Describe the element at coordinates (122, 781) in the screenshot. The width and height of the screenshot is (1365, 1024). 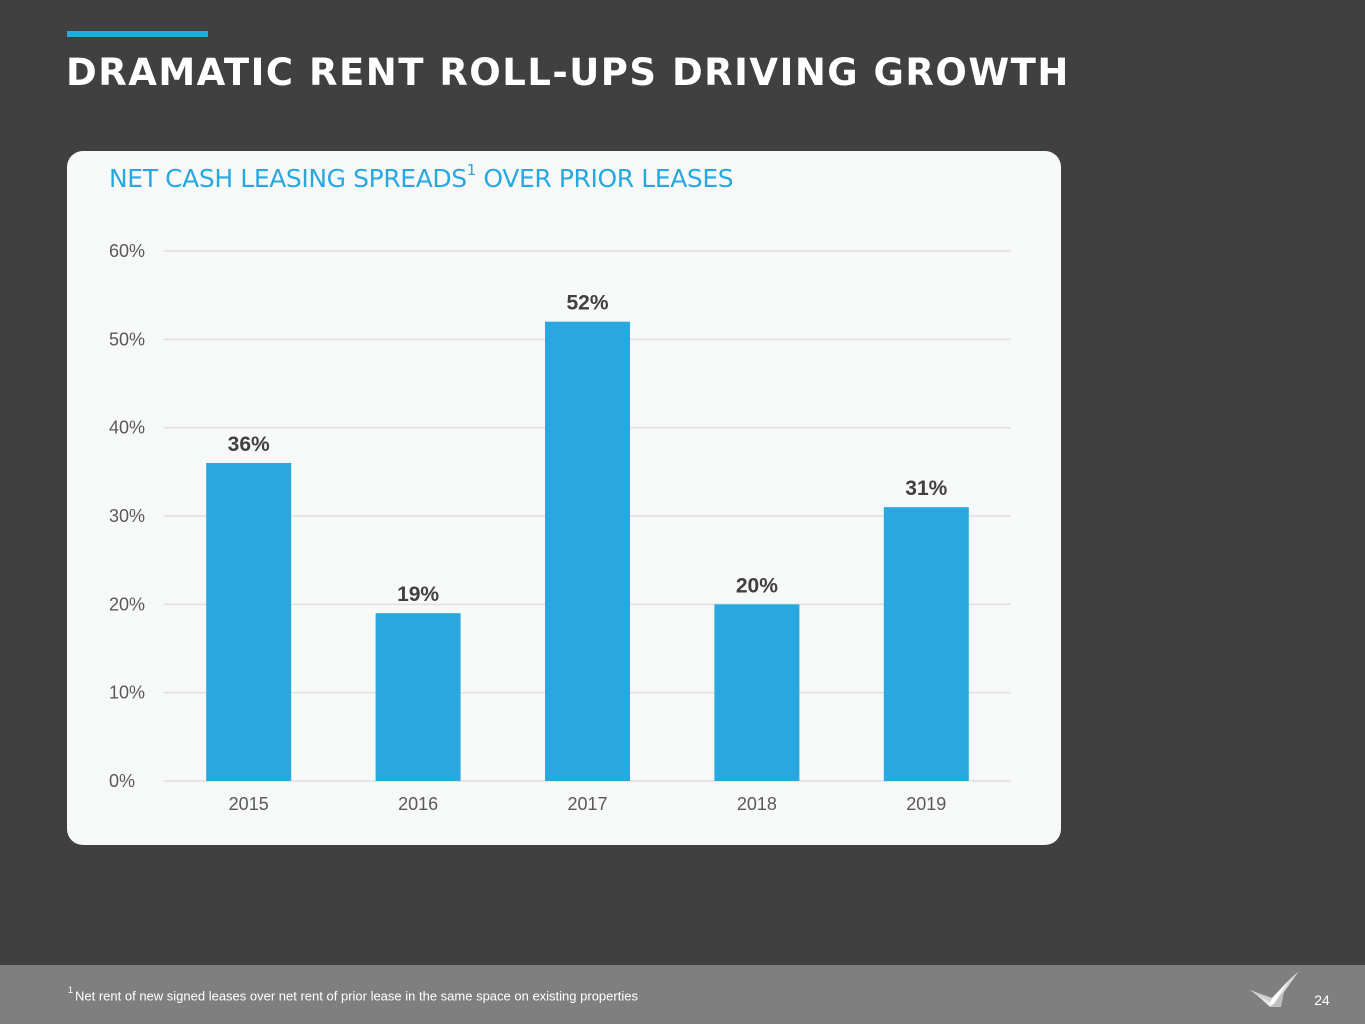
I see `y-tick-label: 0%` at that location.